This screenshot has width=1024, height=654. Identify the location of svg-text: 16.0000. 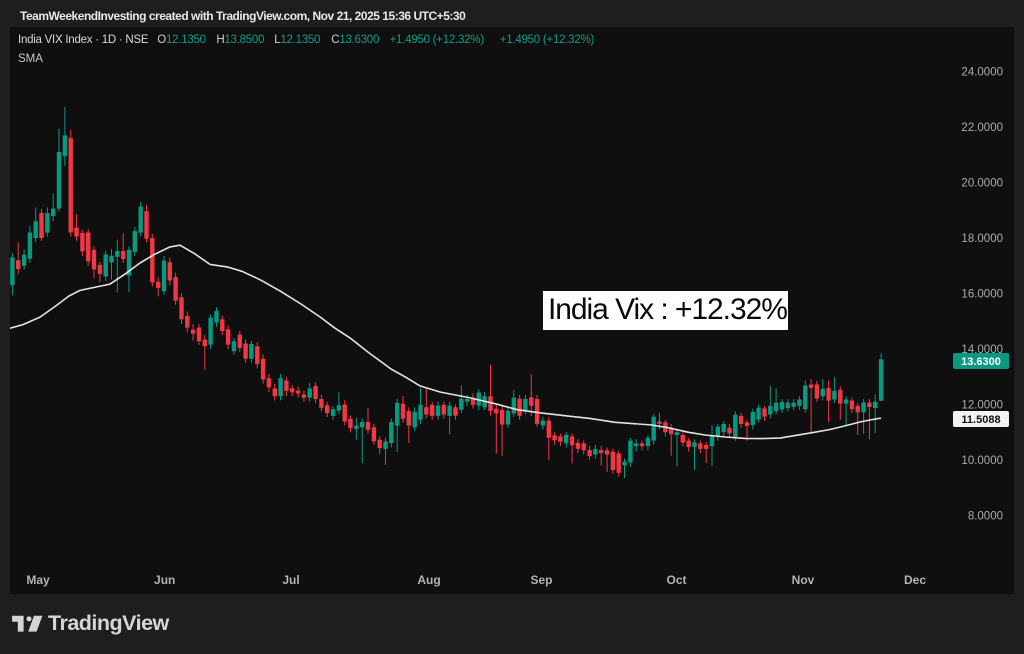
(982, 295).